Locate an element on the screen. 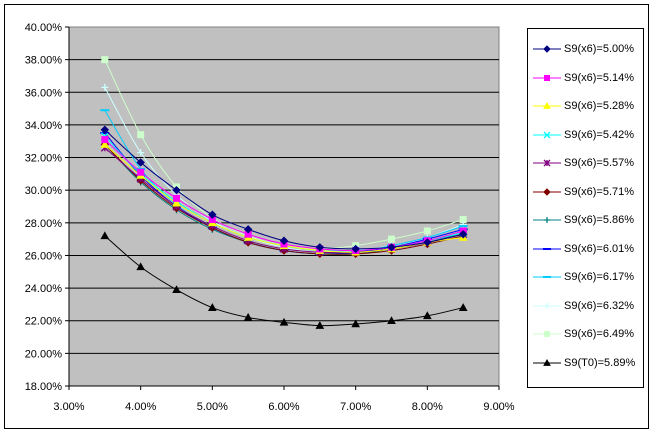 This screenshot has height=436, width=654. y-tick-label: 40.00% is located at coordinates (44, 28).